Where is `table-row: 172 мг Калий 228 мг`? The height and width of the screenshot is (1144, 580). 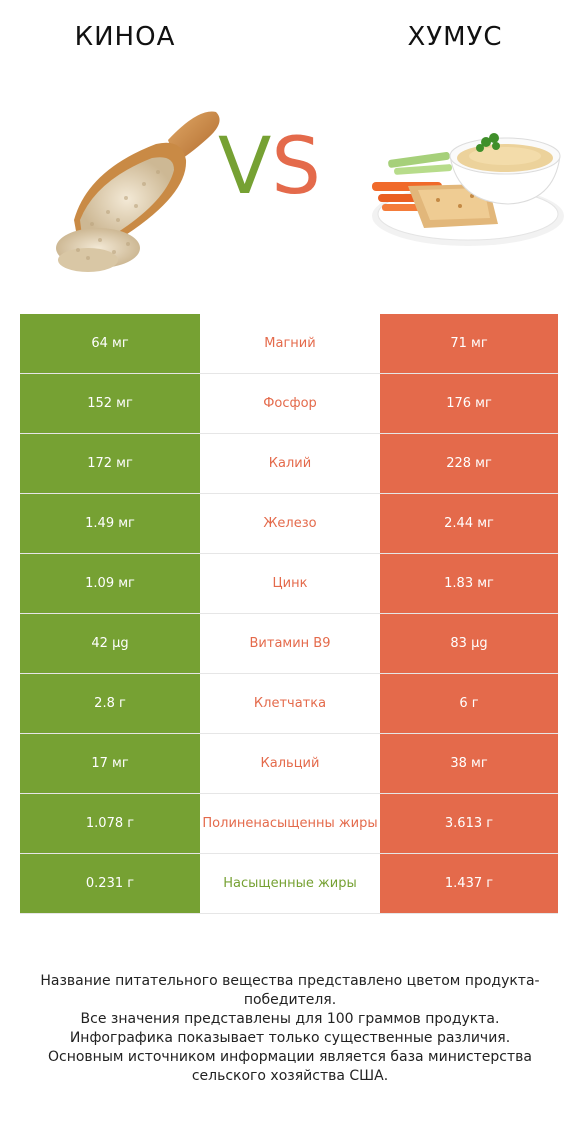 table-row: 172 мг Калий 228 мг is located at coordinates (289, 463).